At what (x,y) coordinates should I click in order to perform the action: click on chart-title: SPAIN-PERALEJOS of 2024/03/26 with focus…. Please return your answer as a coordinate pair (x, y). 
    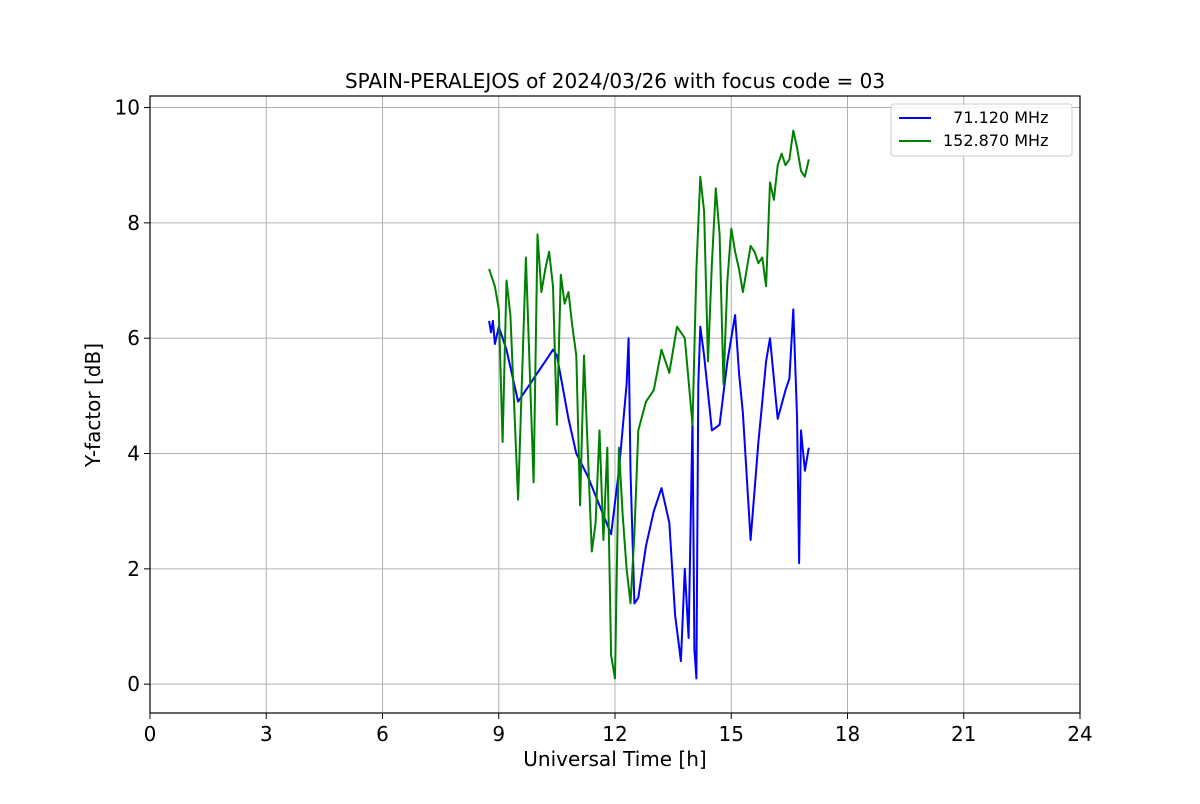
    Looking at the image, I should click on (615, 81).